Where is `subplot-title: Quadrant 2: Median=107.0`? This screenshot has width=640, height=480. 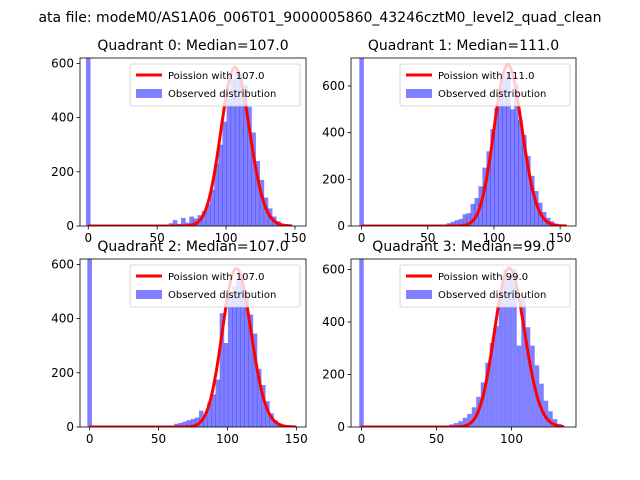
subplot-title: Quadrant 2: Median=107.0 is located at coordinates (192, 247).